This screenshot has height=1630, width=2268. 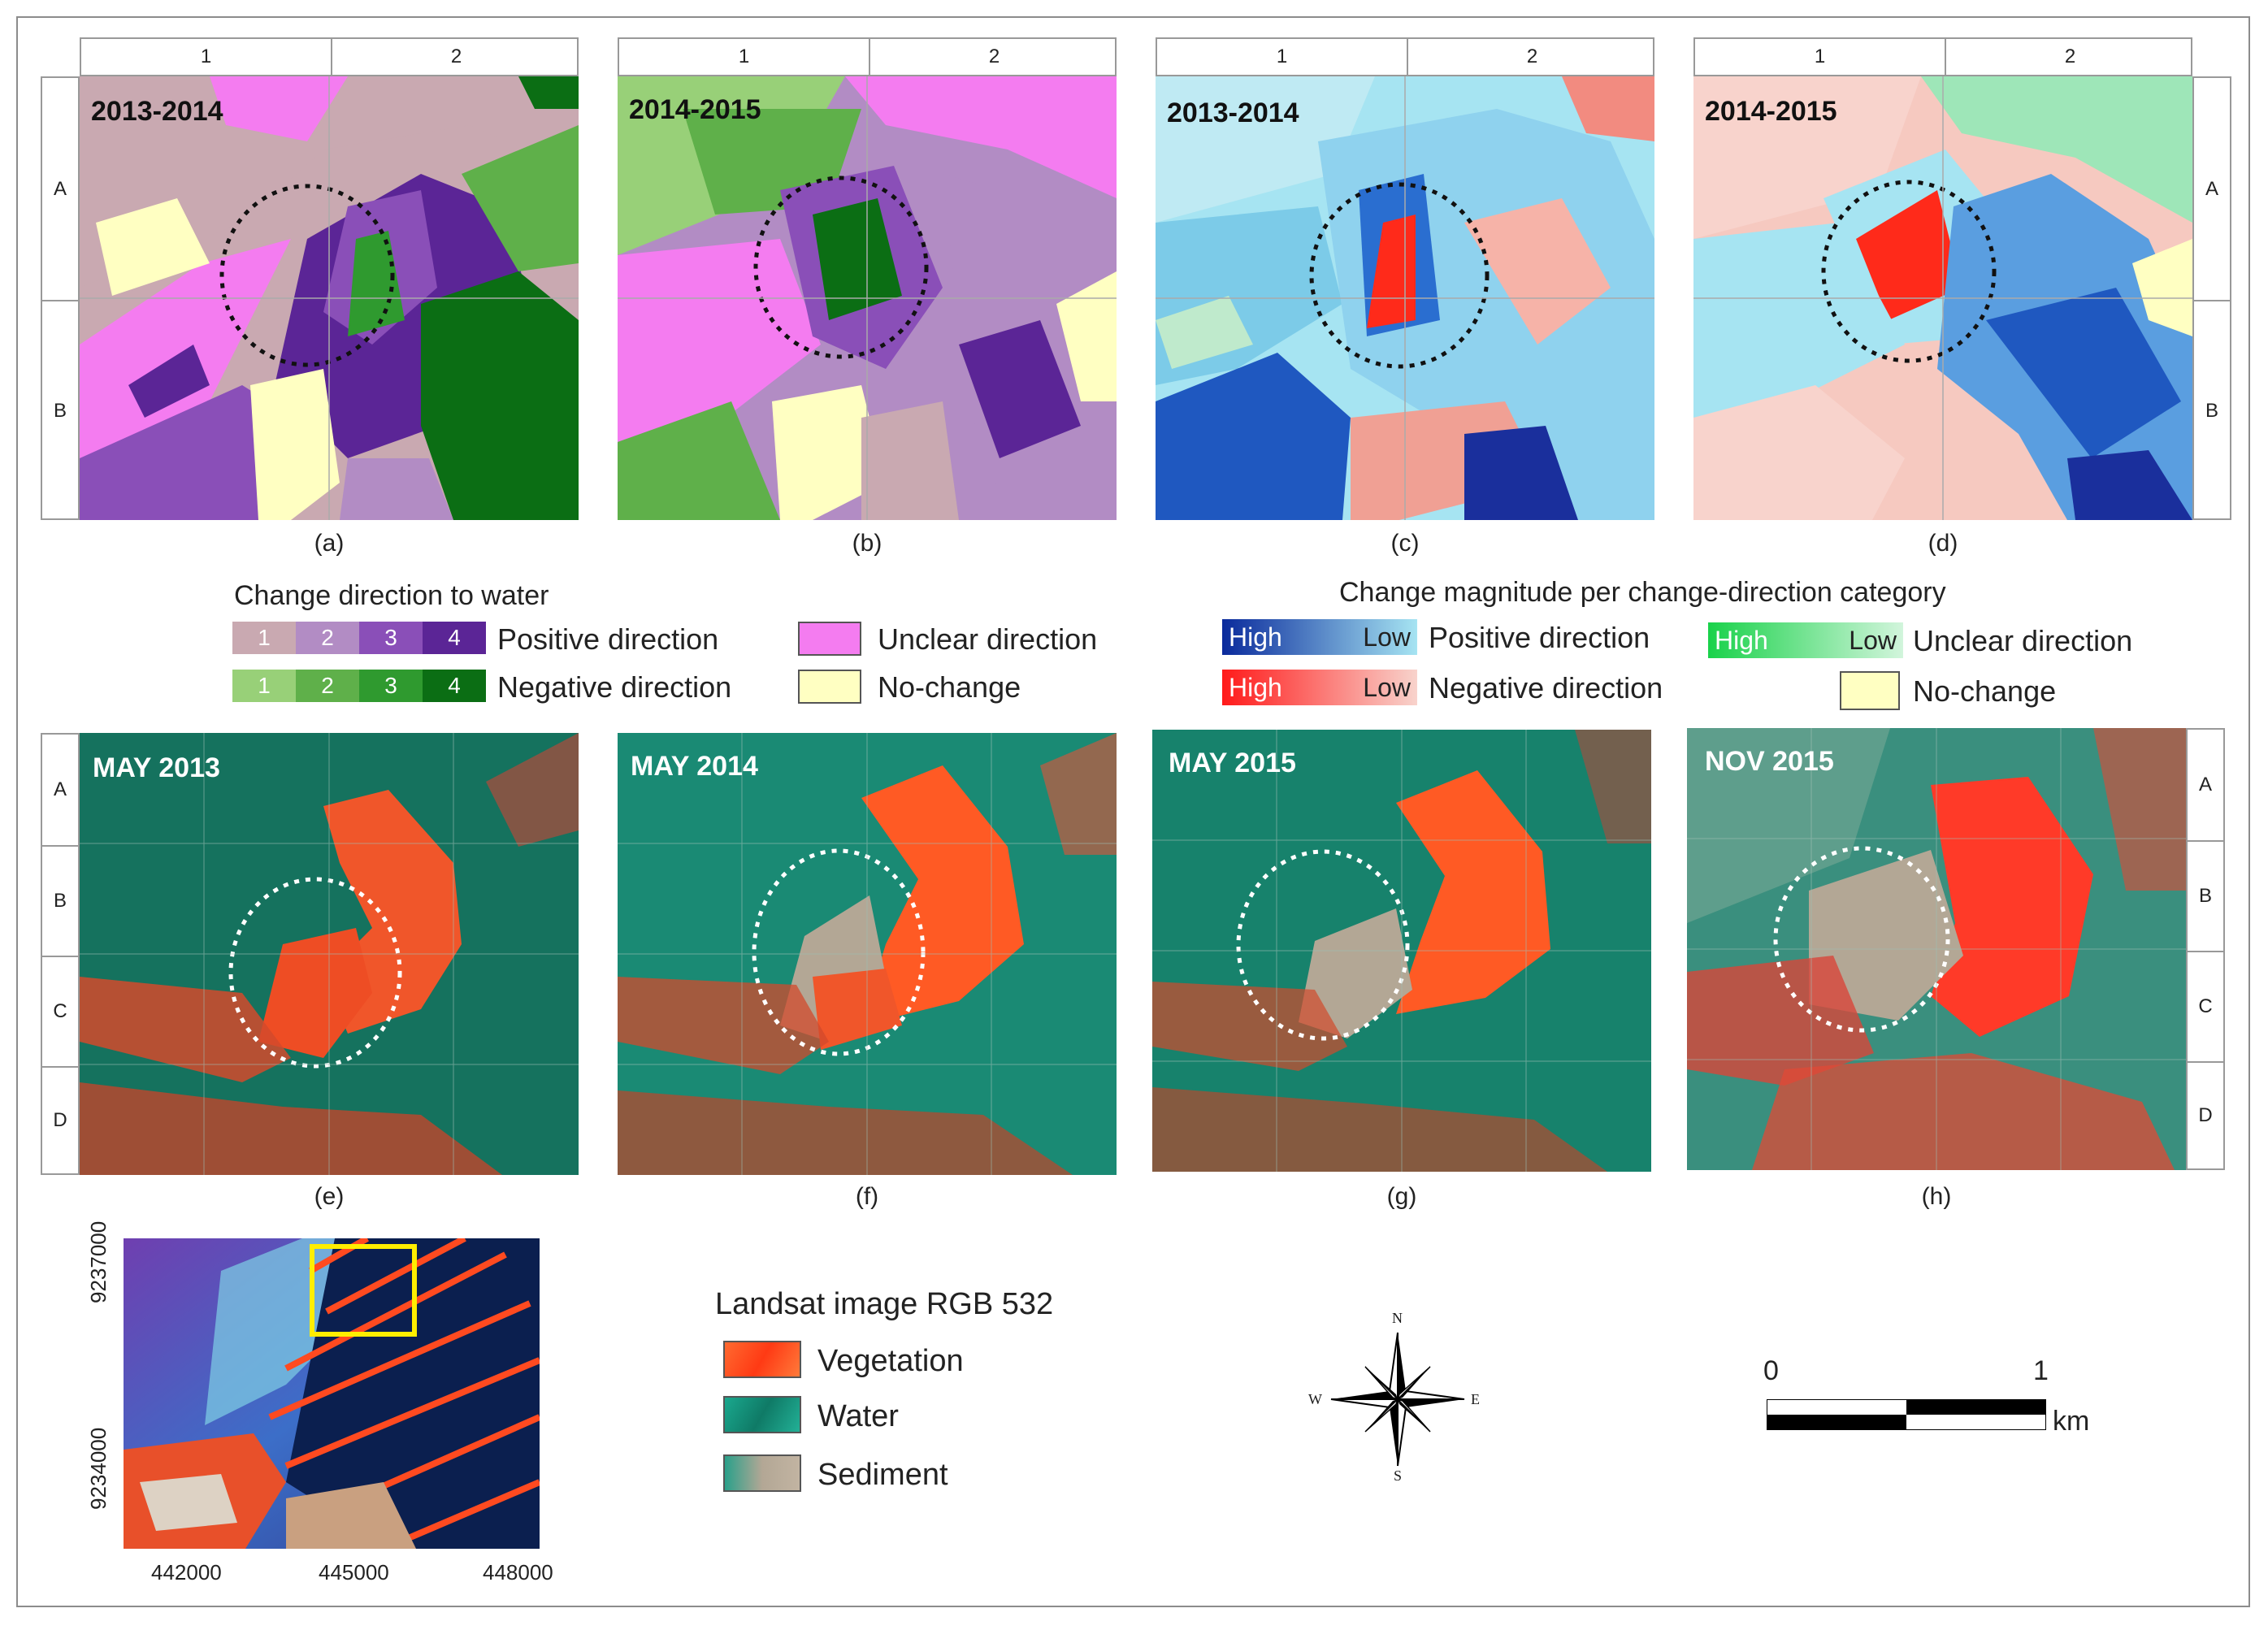 I want to click on neg-swatch-3: 3, so click(x=391, y=686).